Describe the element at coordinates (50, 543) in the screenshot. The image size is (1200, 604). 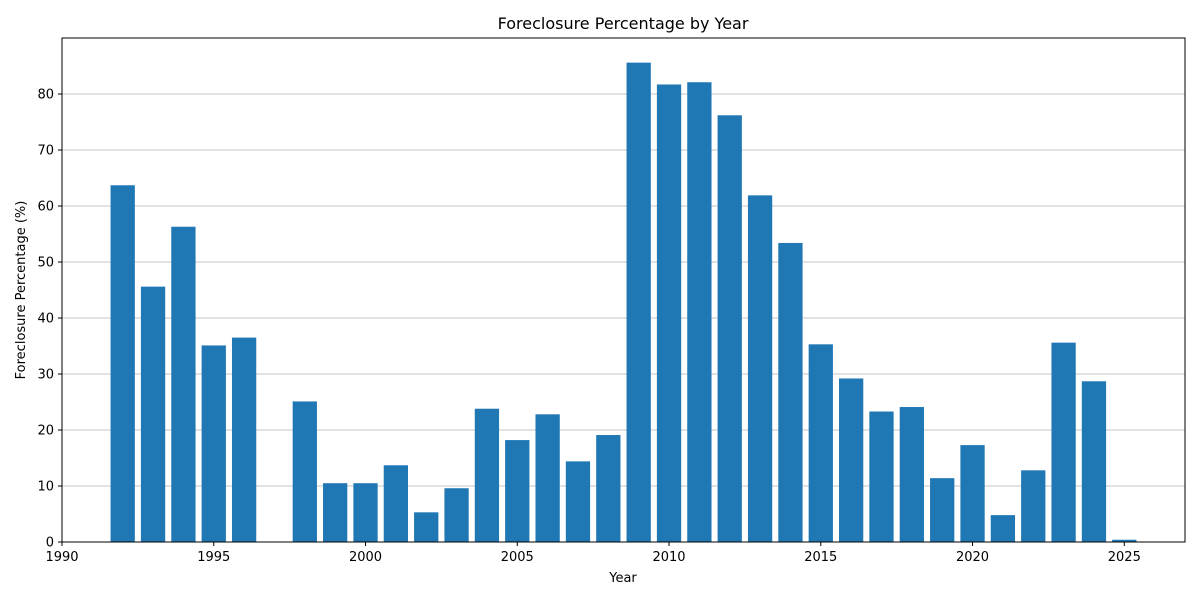
I see `y-tick-label: 0` at that location.